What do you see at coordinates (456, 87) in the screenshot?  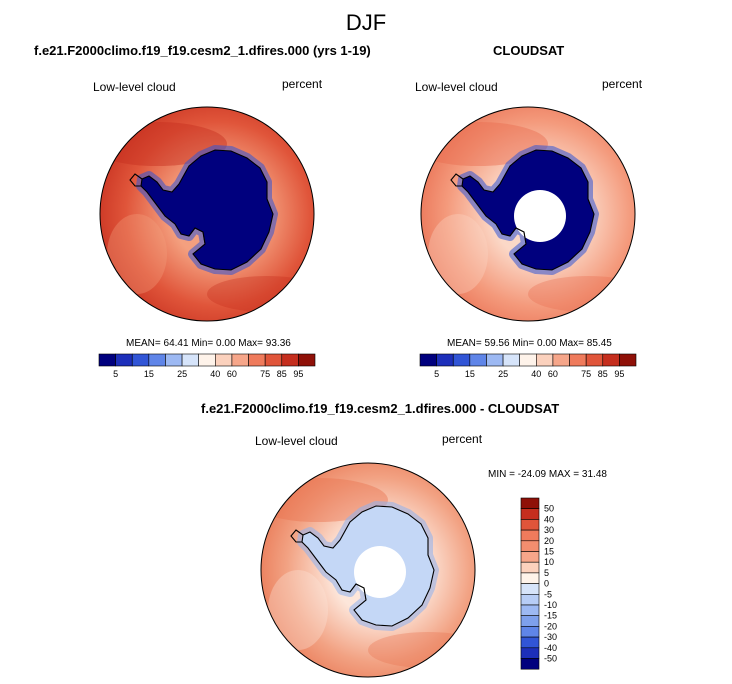 I see `panel-2-variable-label: Low-level cloud` at bounding box center [456, 87].